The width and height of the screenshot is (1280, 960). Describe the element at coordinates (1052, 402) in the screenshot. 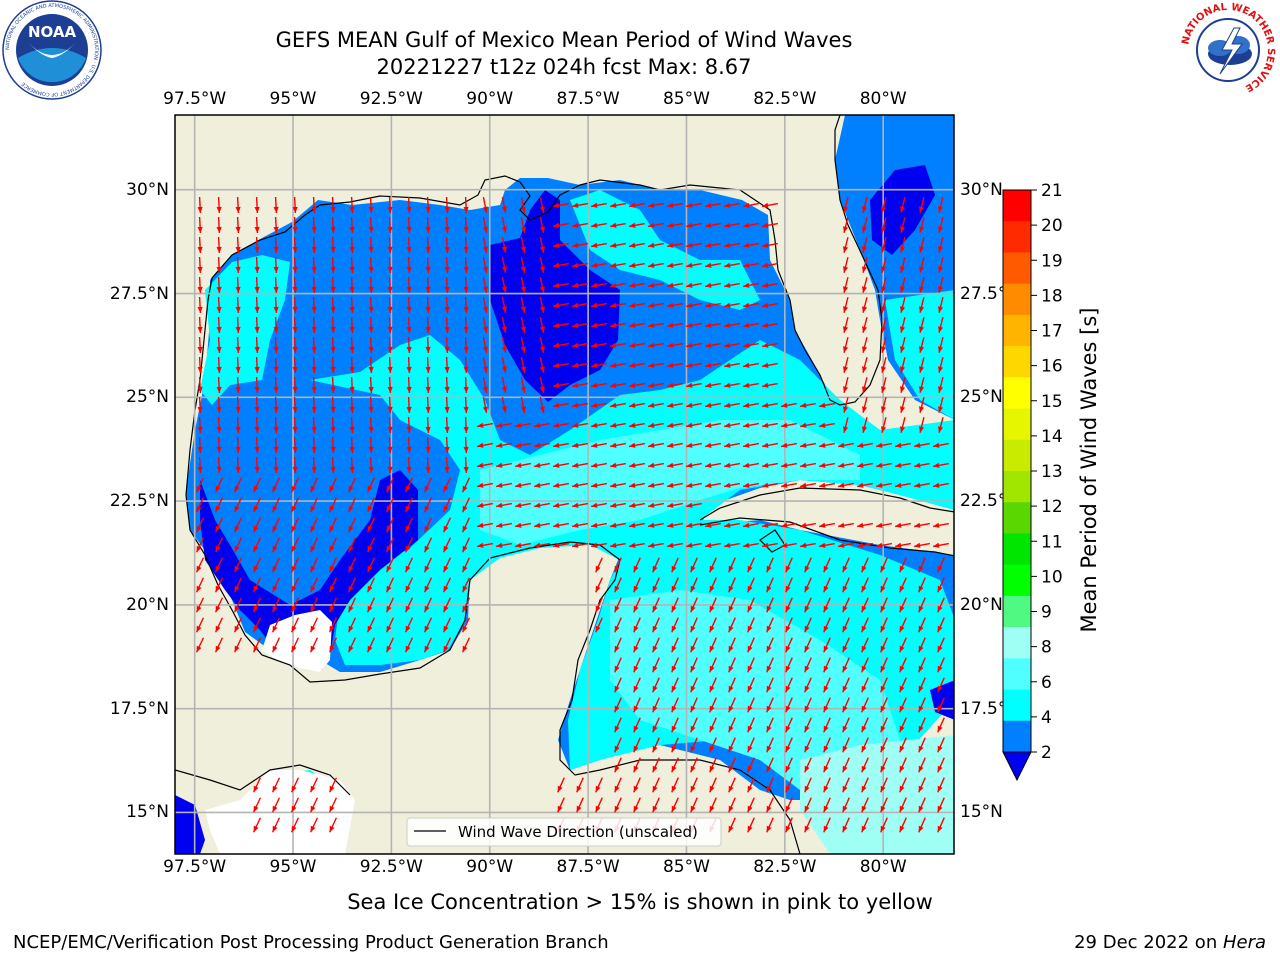

I see `colorbar-tick-label: 15` at that location.